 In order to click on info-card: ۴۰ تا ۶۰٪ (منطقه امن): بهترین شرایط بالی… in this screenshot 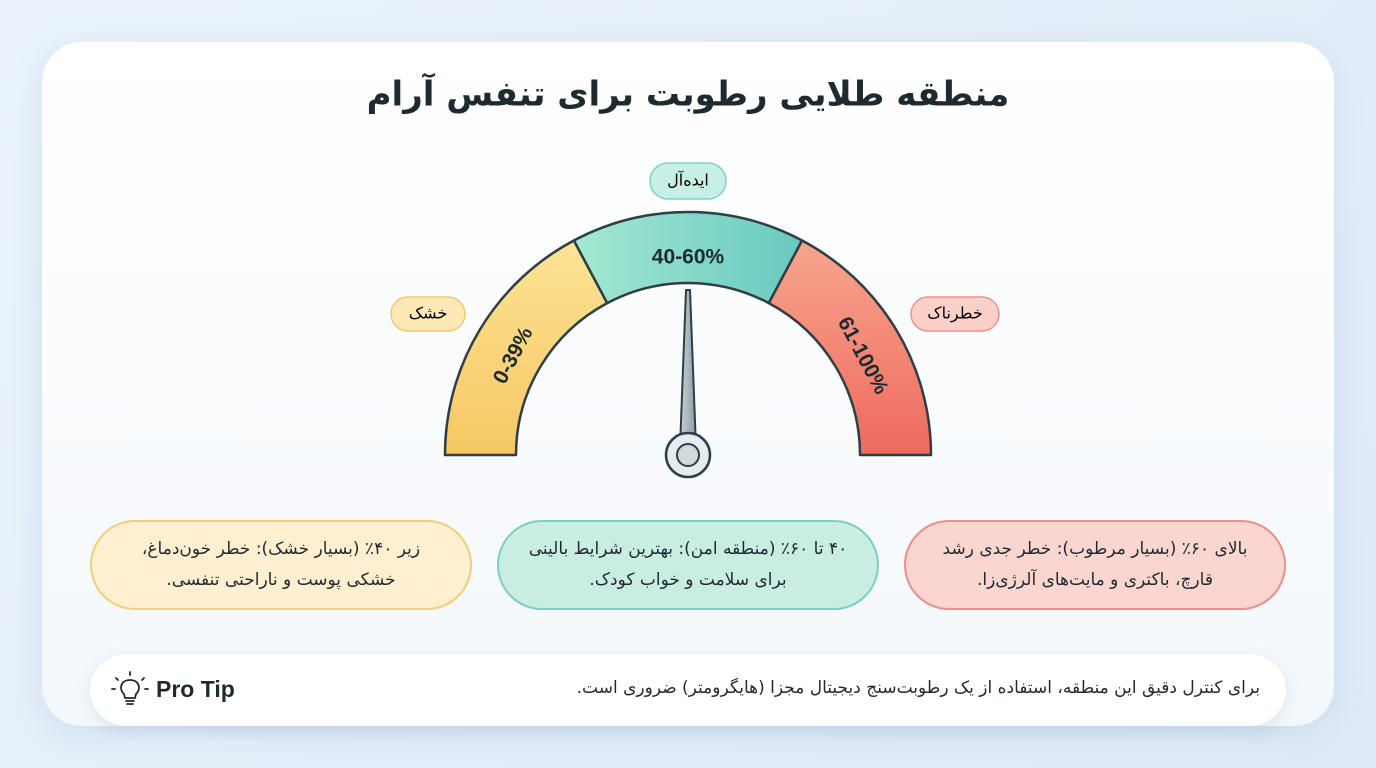, I will do `click(688, 565)`.